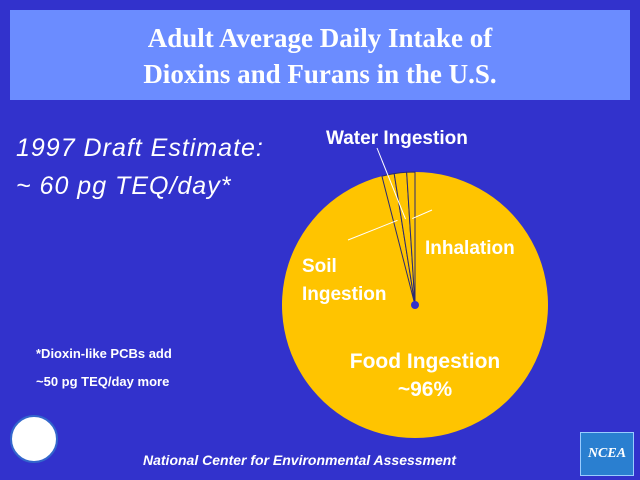 This screenshot has height=480, width=640. What do you see at coordinates (34, 439) in the screenshot?
I see `seal` at bounding box center [34, 439].